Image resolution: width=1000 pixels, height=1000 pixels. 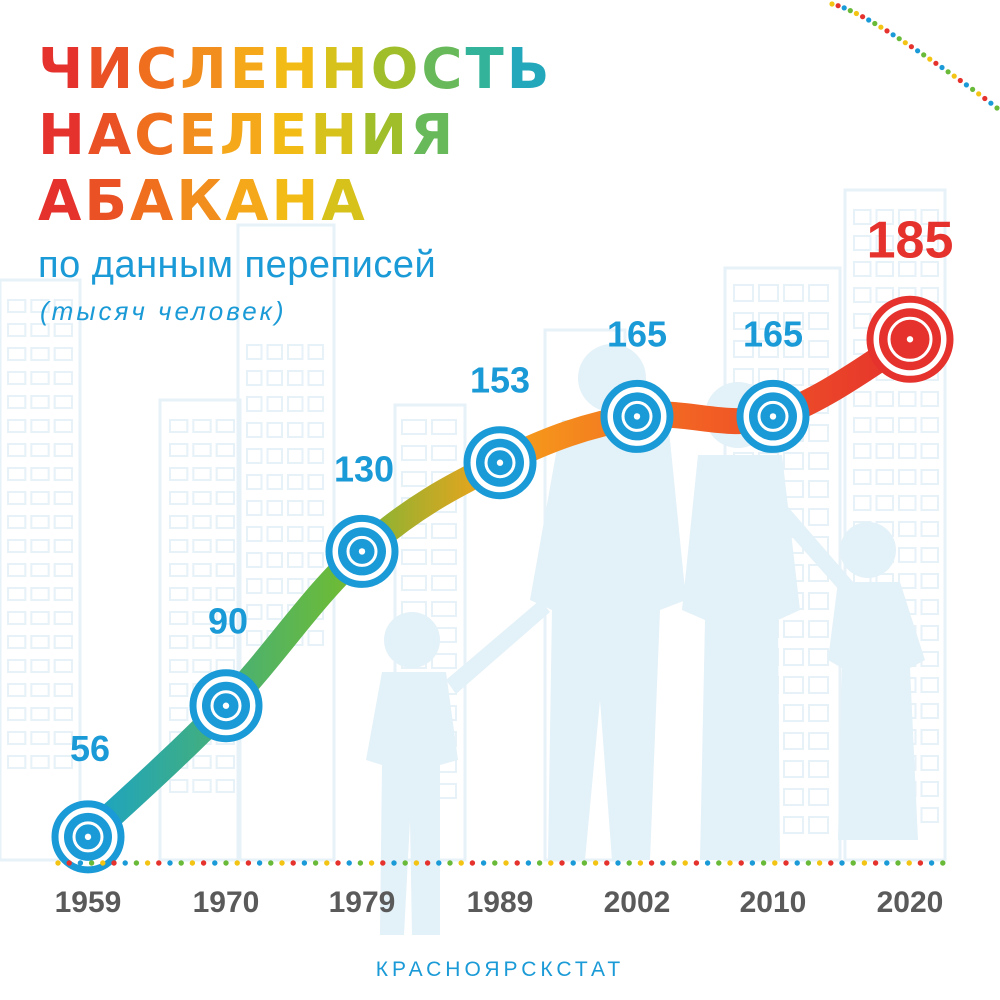 What do you see at coordinates (500, 902) in the screenshot?
I see `x-tick-label: 1989` at bounding box center [500, 902].